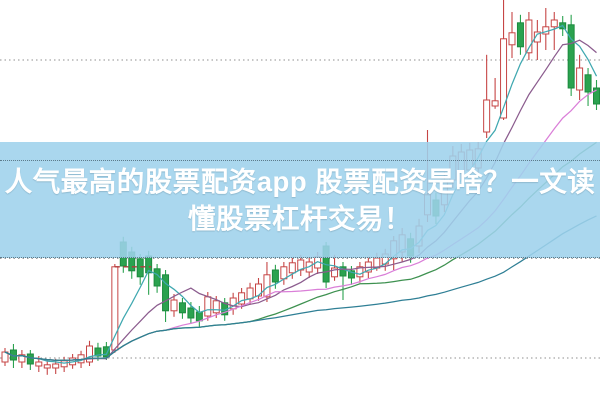 The height and width of the screenshot is (400, 600). What do you see at coordinates (300, 218) in the screenshot?
I see `banner-title-line-2: 懂股票杠杆交易！` at bounding box center [300, 218].